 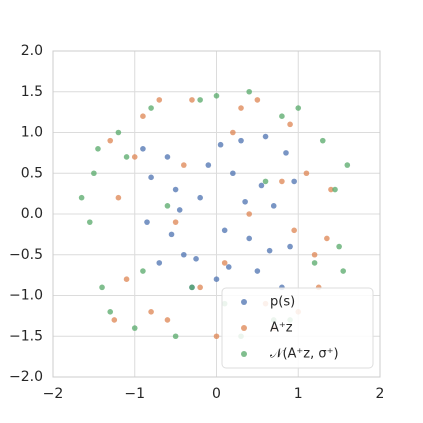 I want to click on y-tick-label: −1.0, so click(x=26, y=296).